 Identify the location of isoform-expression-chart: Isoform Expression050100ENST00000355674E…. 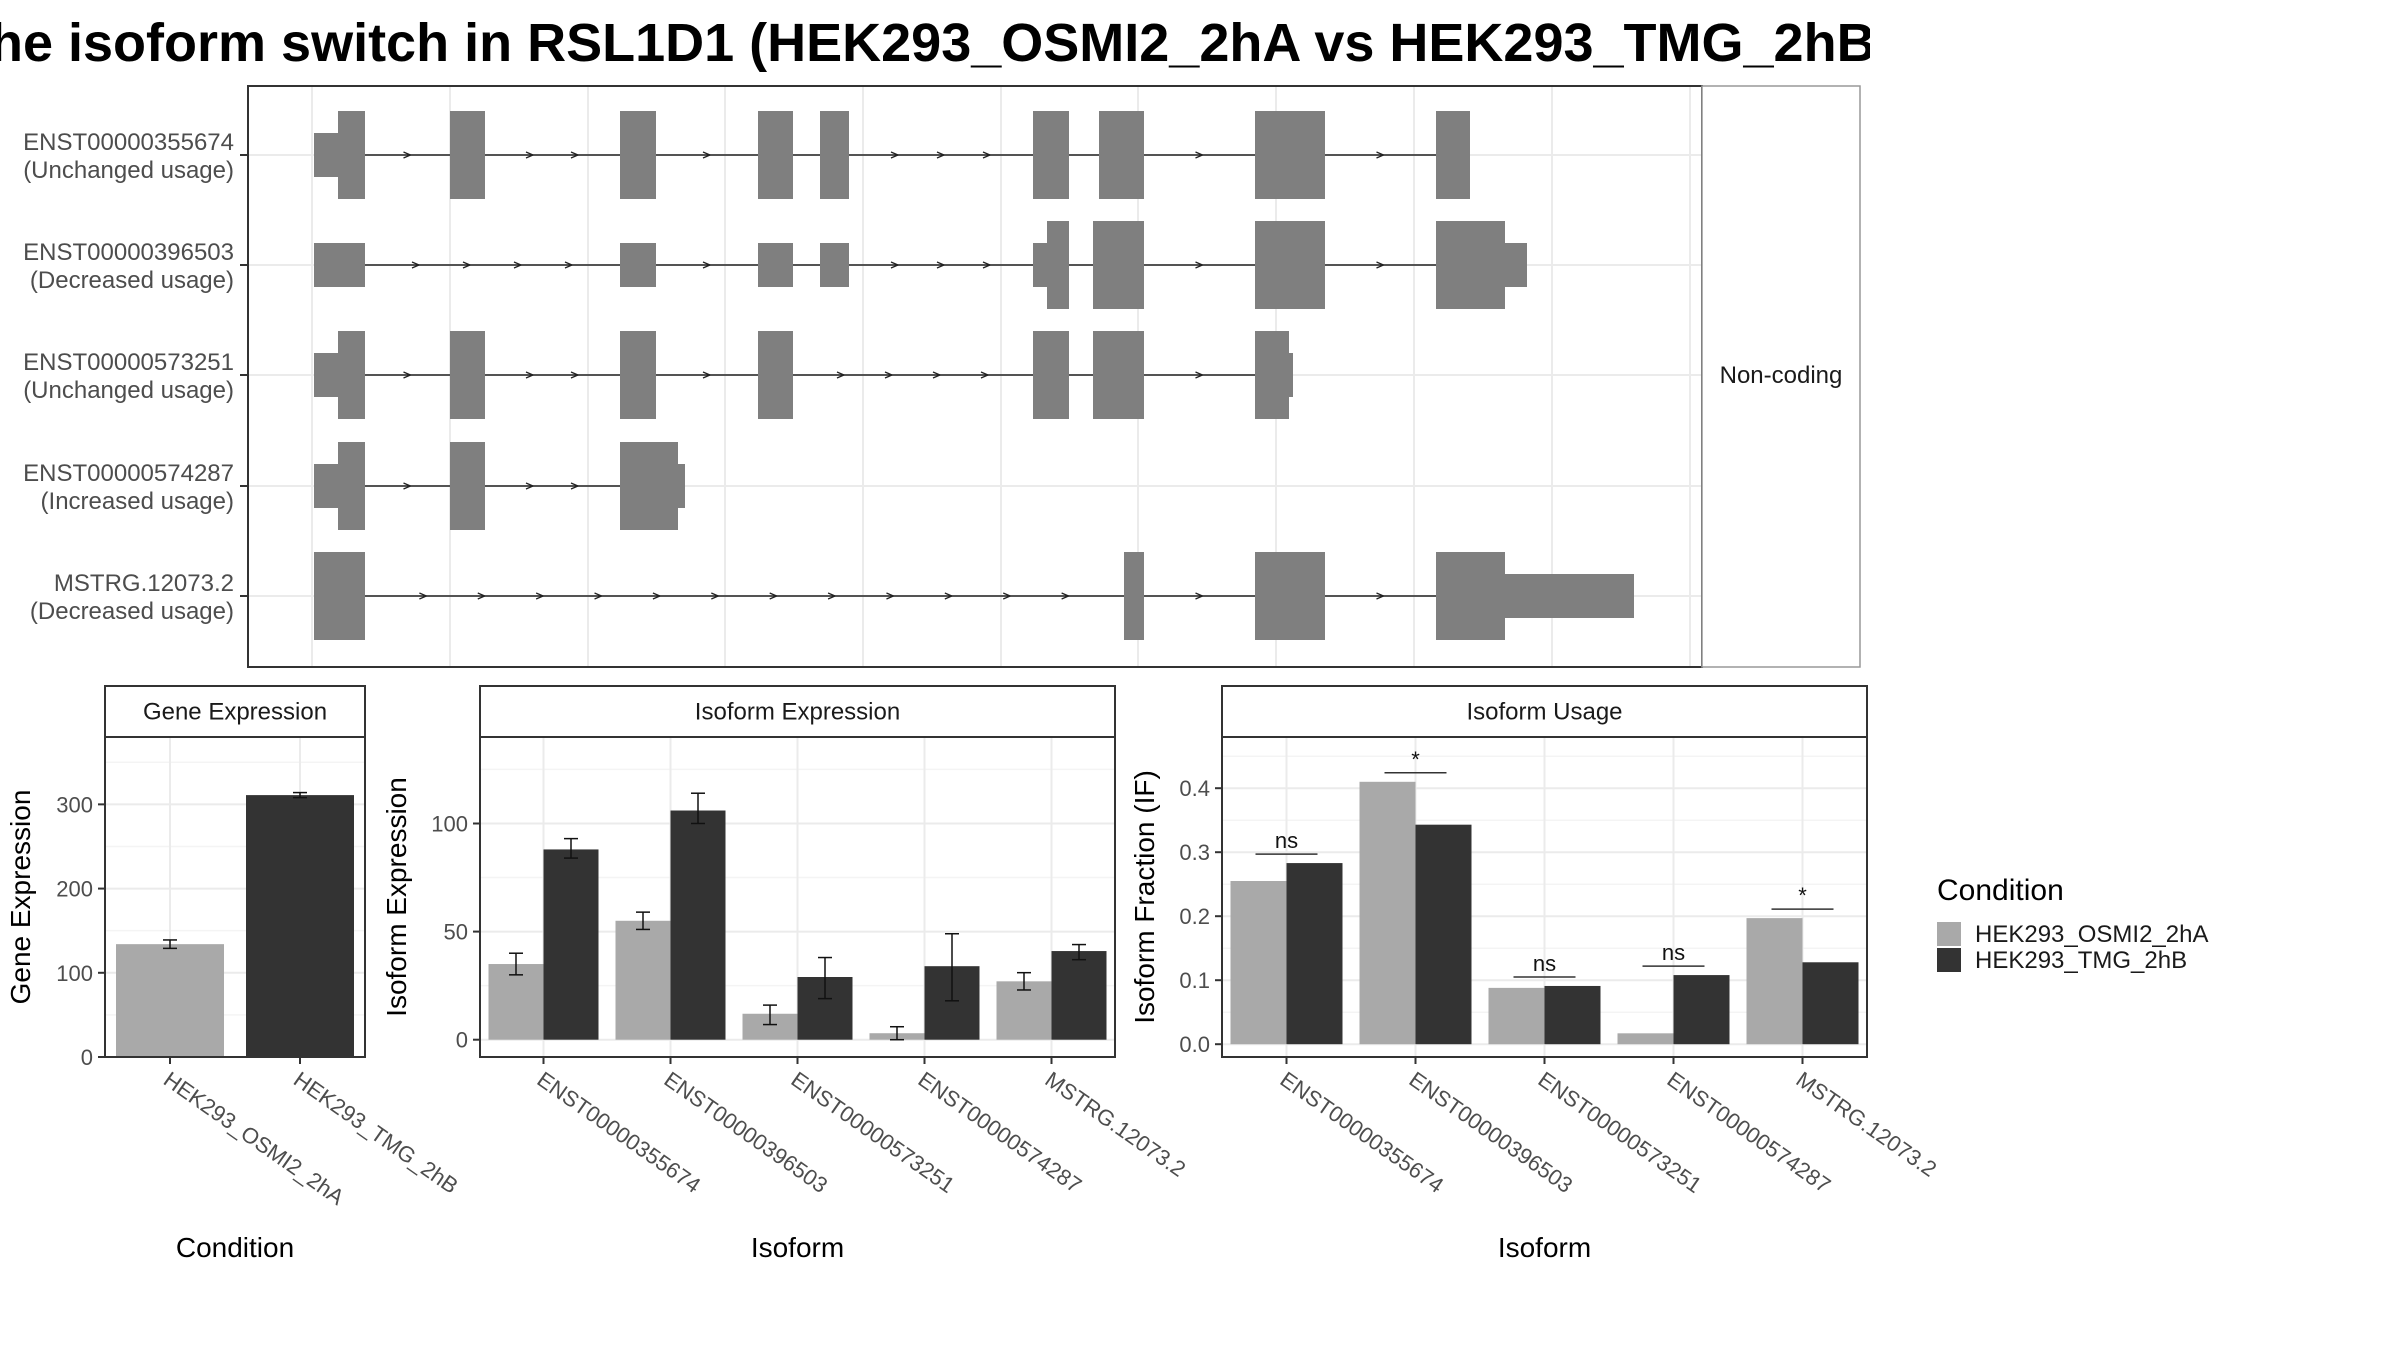
(785, 974).